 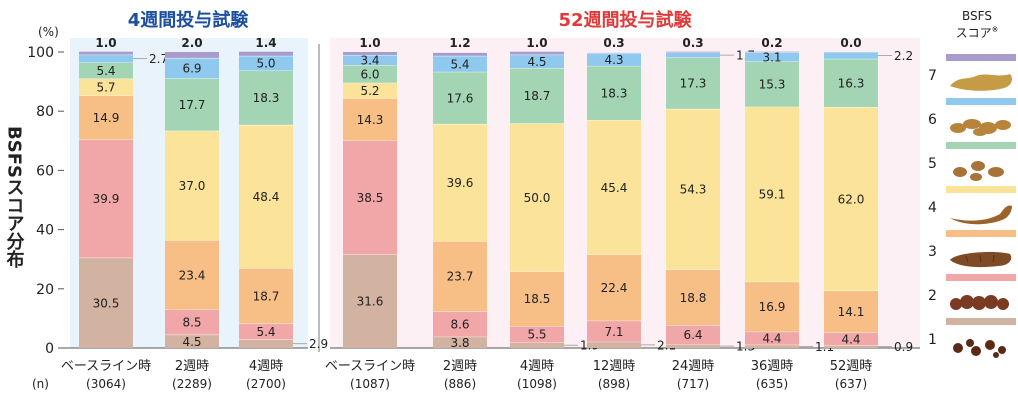 I want to click on data-label: 6.0, so click(x=369, y=74).